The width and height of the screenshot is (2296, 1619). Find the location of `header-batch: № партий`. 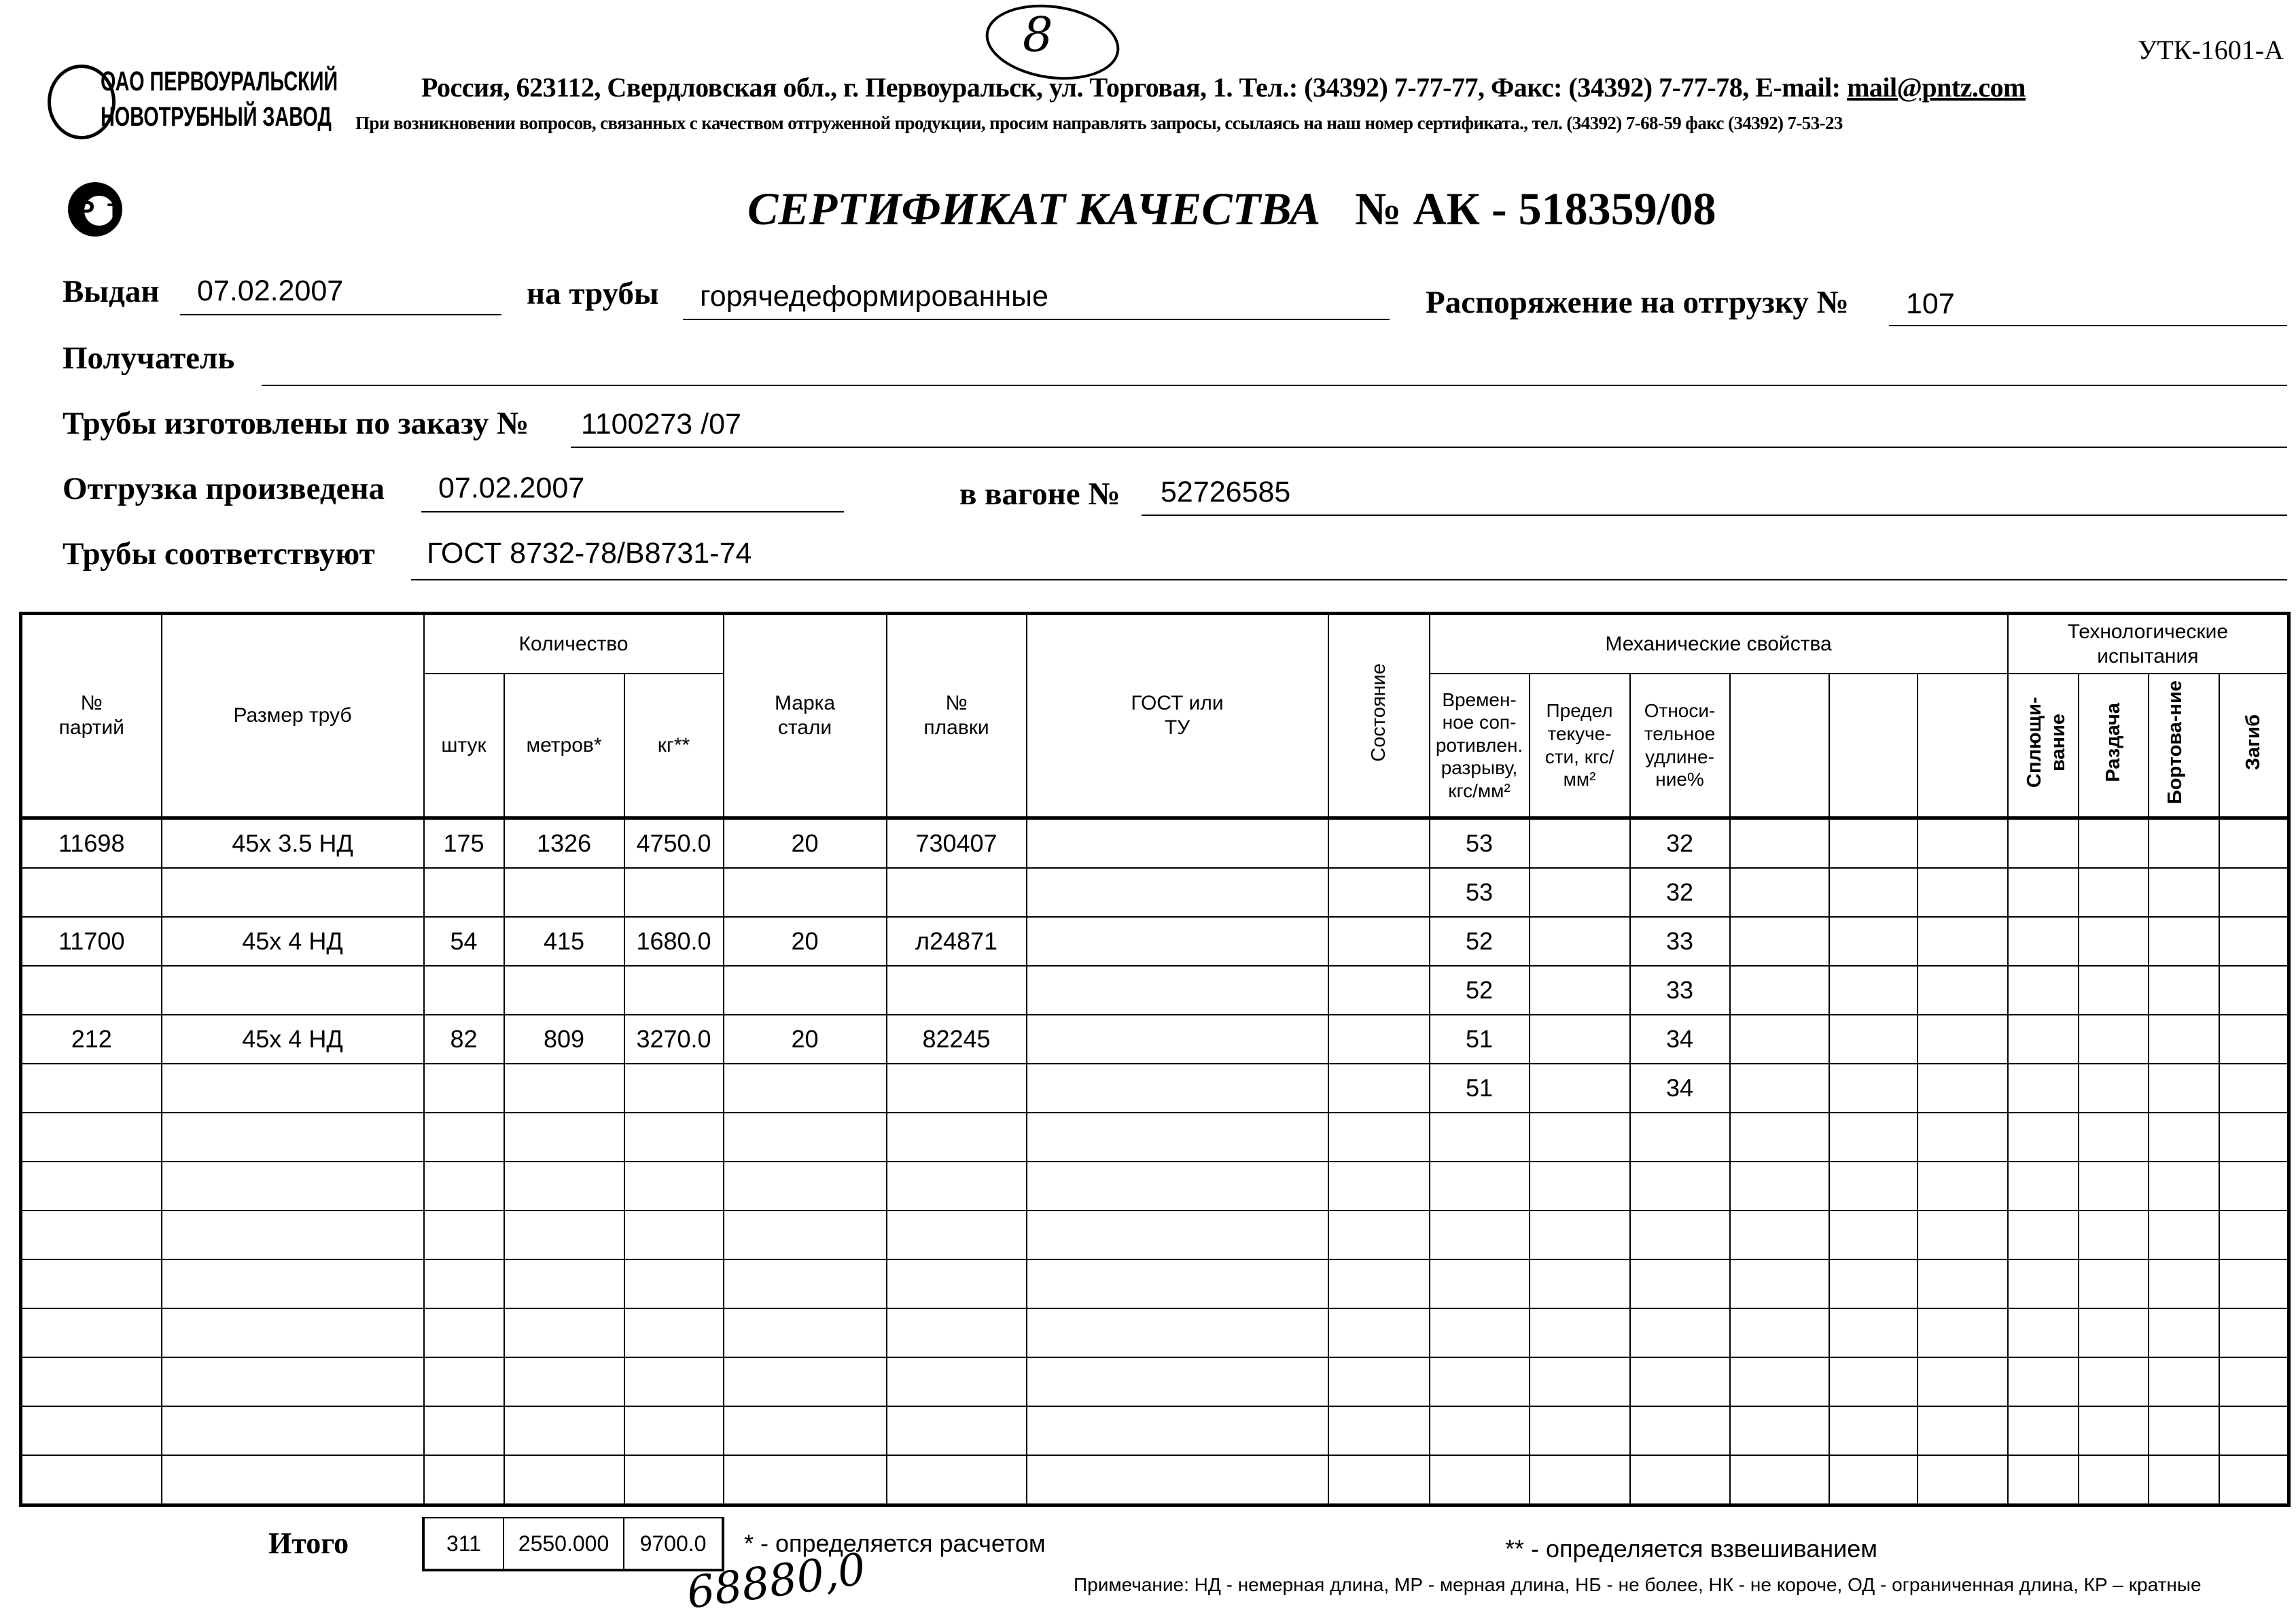

header-batch: № партий is located at coordinates (91, 715).